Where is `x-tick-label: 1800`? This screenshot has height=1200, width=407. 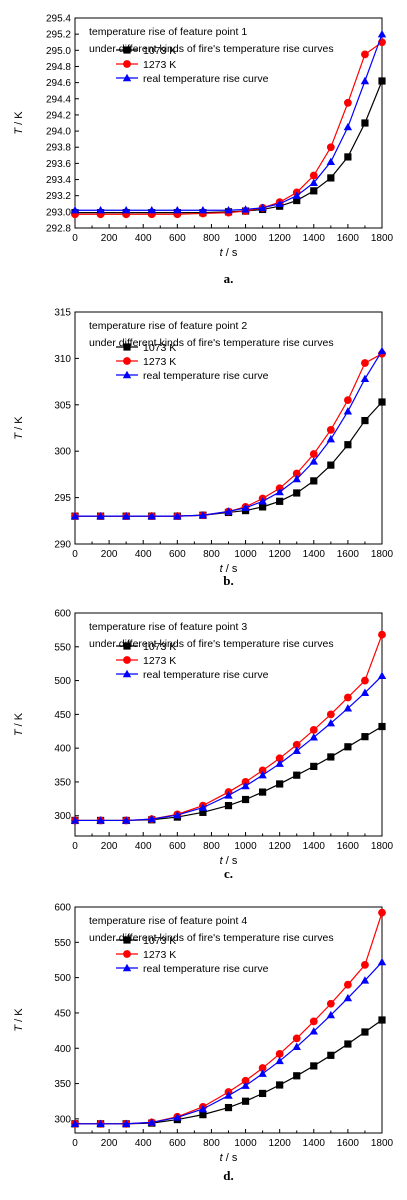 x-tick-label: 1800 is located at coordinates (382, 1143).